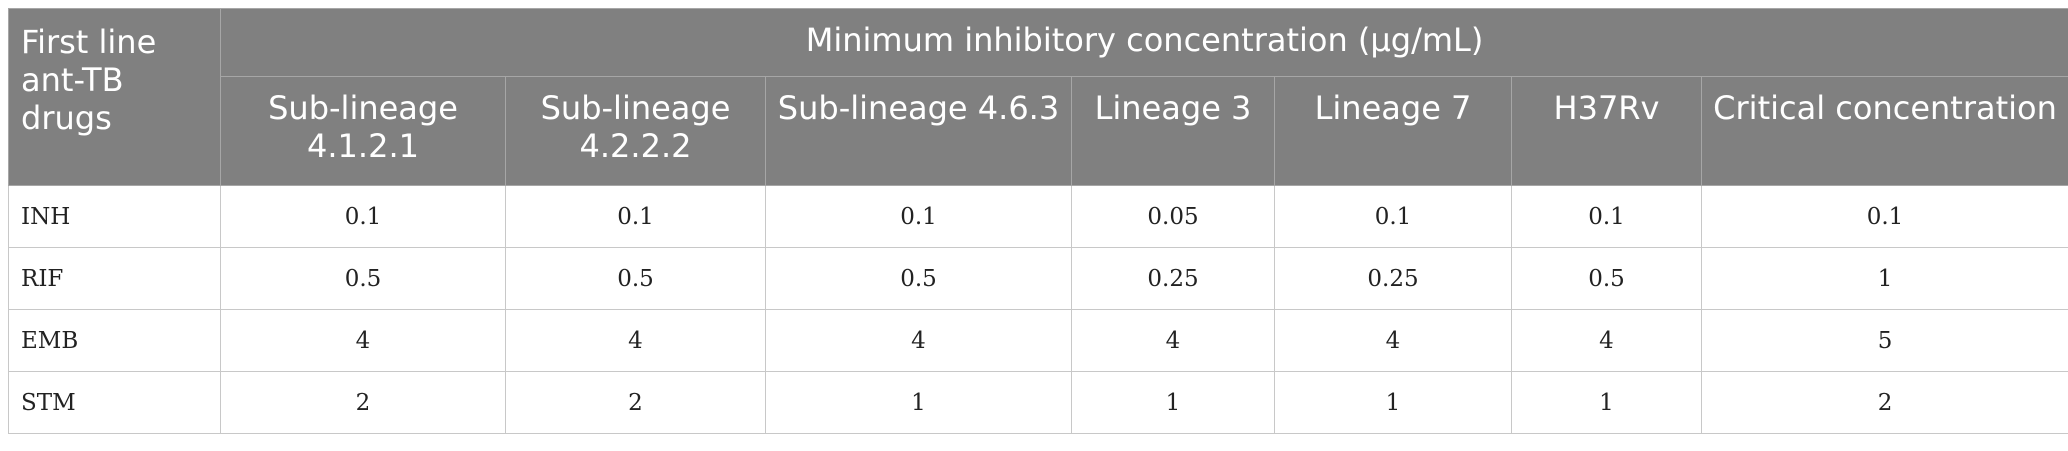  I want to click on table-row: INH 0.1 0.1 0.1 0.05 0.1 0.1 0.1, so click(1038, 216).